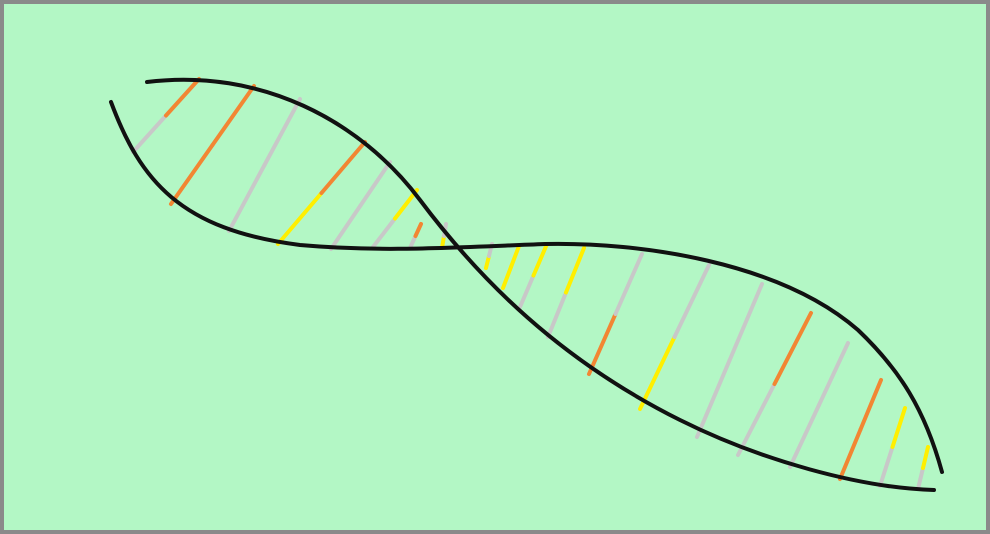 Image resolution: width=990 pixels, height=534 pixels. I want to click on base-pair-2-lower-half, so click(192, 174).